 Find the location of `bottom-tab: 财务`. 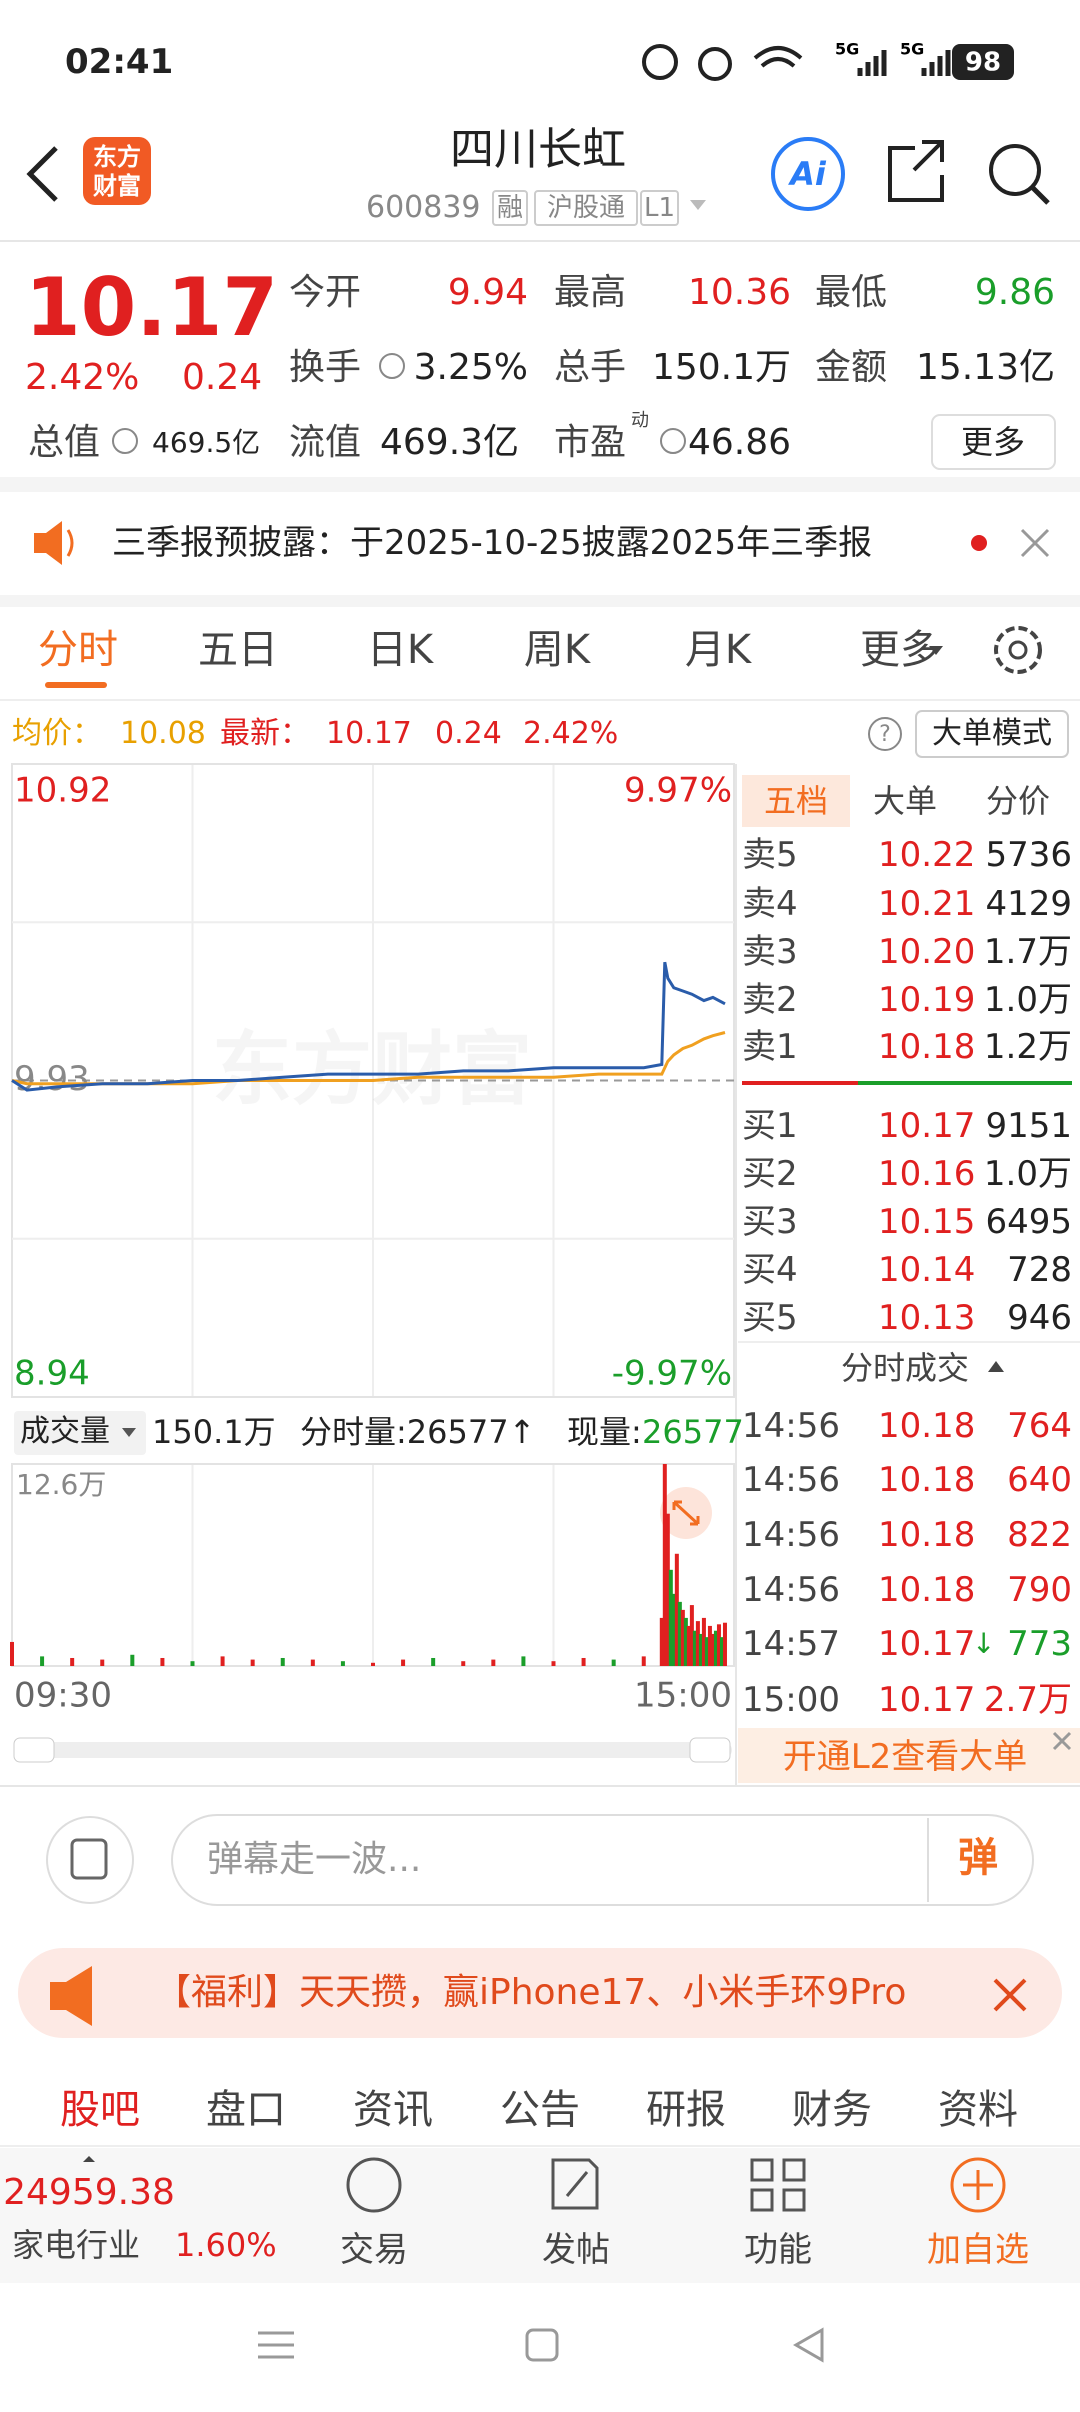

bottom-tab: 财务 is located at coordinates (832, 2110).